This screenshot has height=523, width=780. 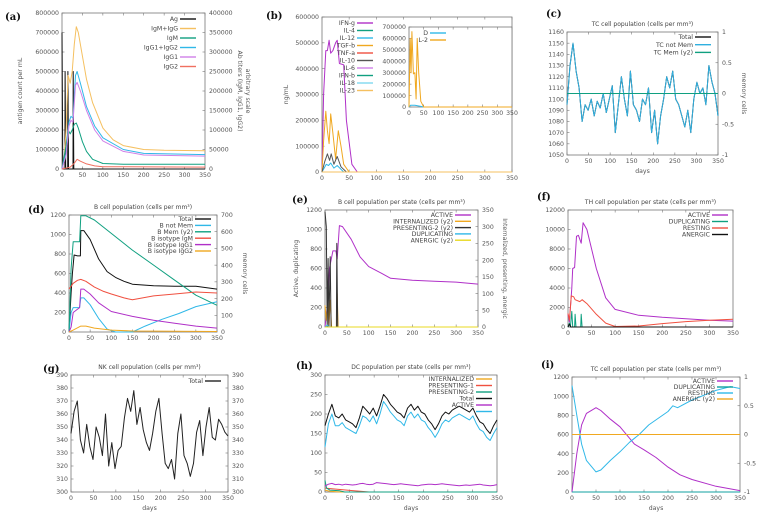 What do you see at coordinates (404, 178) in the screenshot?
I see `x-tick-label: 150` at bounding box center [404, 178].